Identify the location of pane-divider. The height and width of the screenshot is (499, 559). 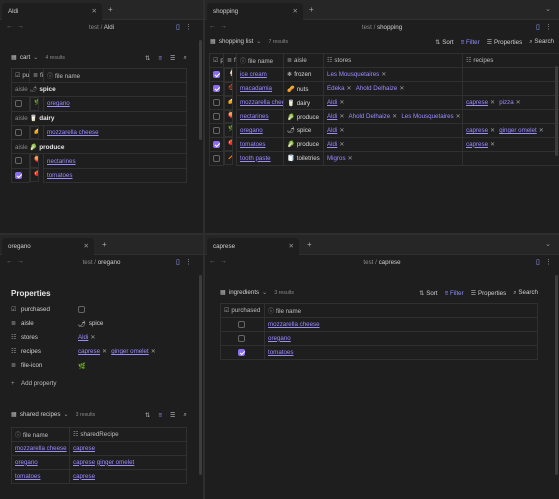
(279, 234).